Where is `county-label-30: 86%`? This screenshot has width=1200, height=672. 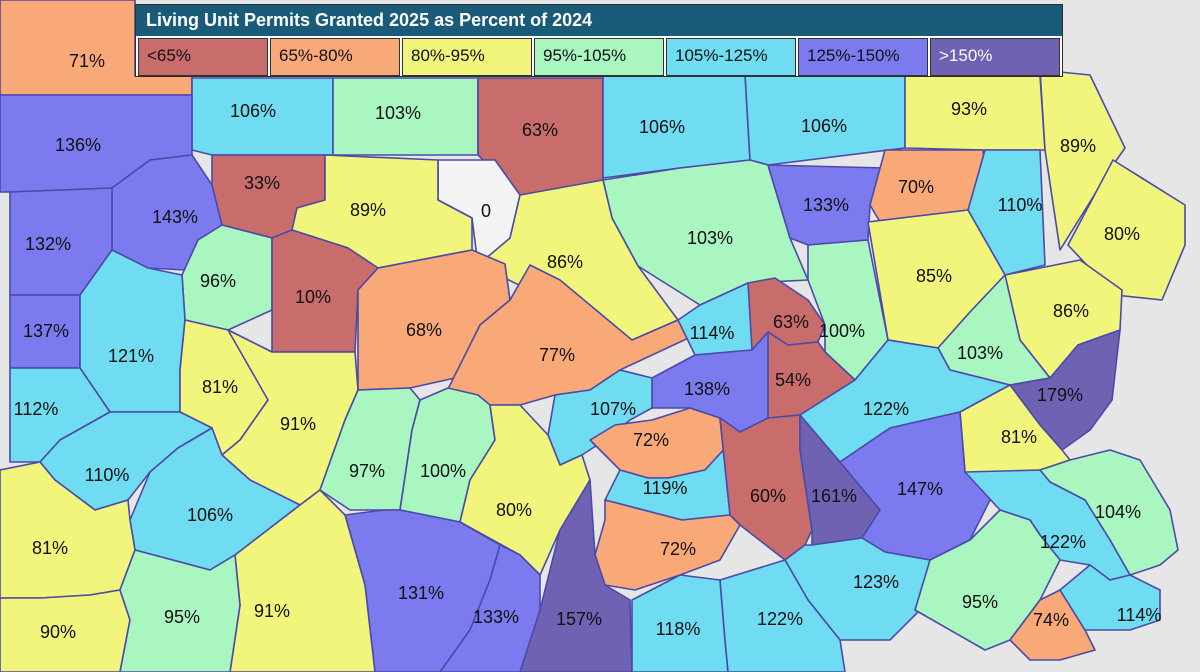
county-label-30: 86% is located at coordinates (1071, 311).